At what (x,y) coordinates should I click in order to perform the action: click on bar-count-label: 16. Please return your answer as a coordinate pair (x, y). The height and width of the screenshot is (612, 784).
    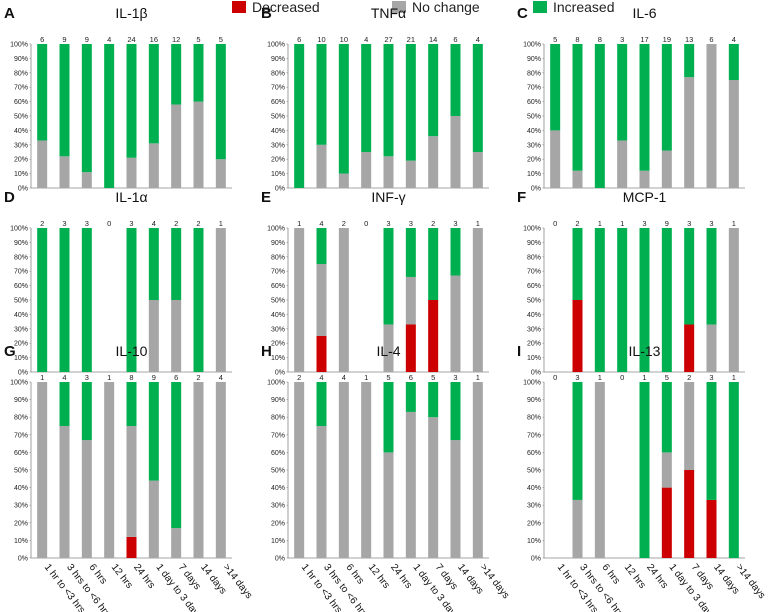
    Looking at the image, I should click on (154, 39).